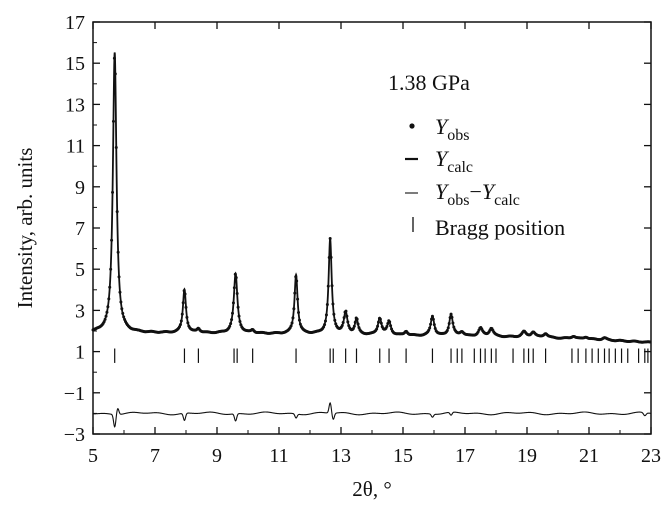  Describe the element at coordinates (75, 64) in the screenshot. I see `y-tick-label: 15` at that location.